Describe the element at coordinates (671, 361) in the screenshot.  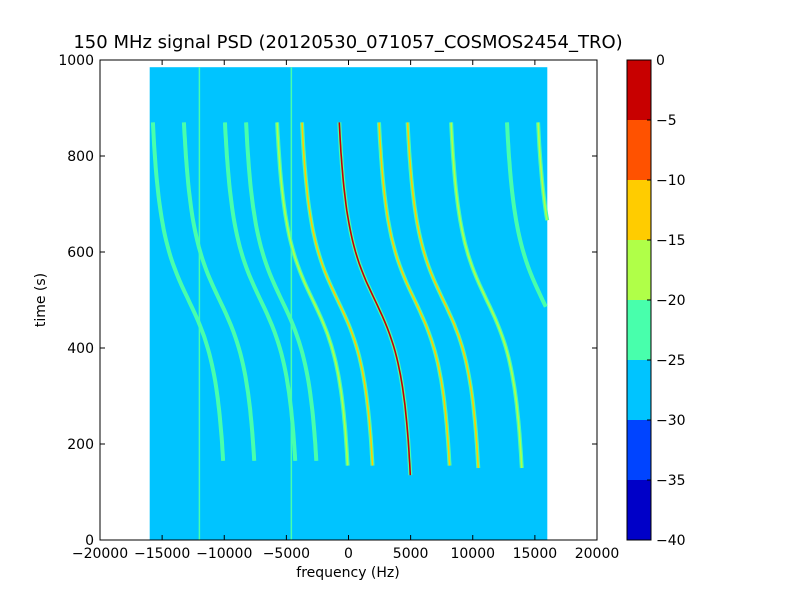
I see `colorbar-tick-label: −25` at that location.